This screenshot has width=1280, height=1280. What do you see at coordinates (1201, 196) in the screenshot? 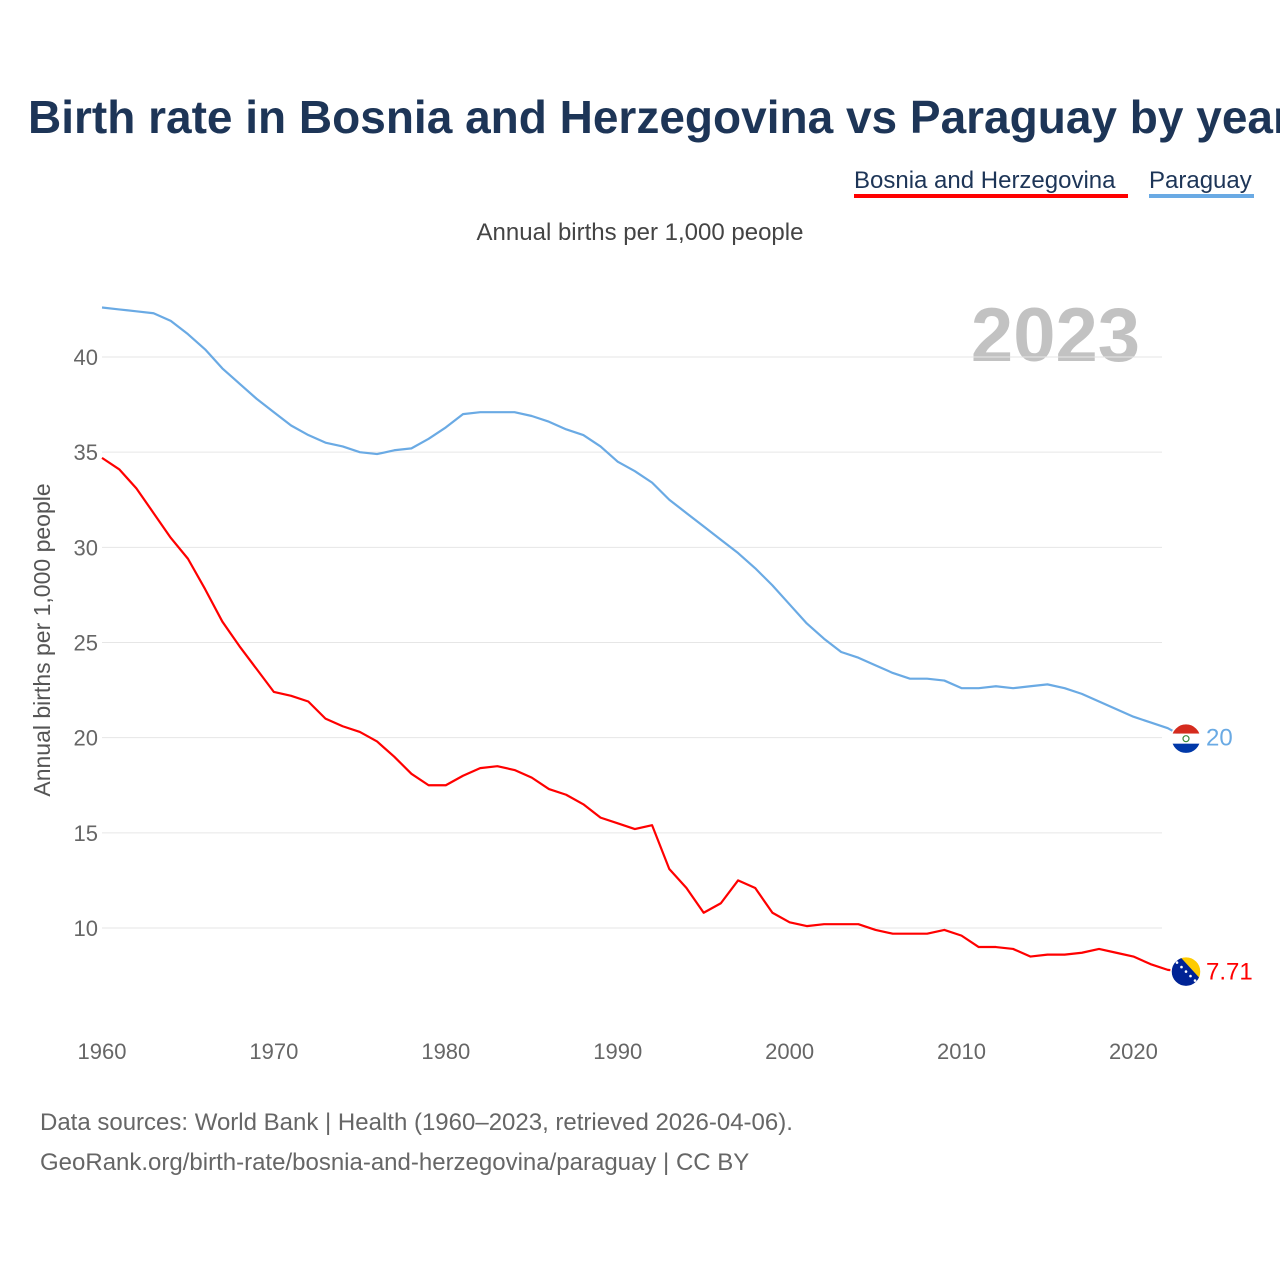
I see `legend-swatch-paraguay` at bounding box center [1201, 196].